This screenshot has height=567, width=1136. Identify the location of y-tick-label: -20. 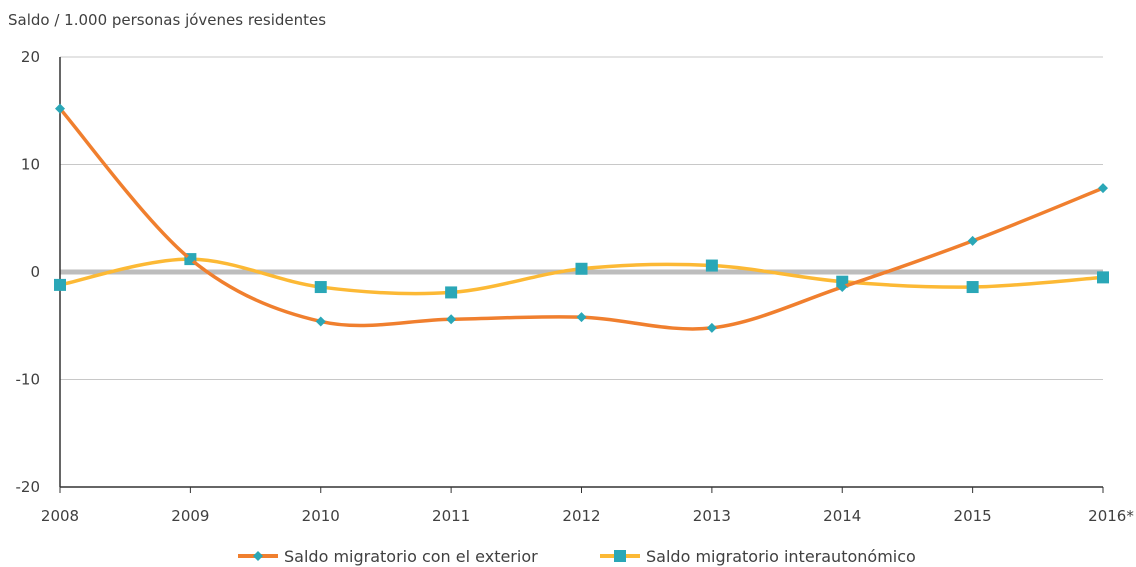
(28, 487).